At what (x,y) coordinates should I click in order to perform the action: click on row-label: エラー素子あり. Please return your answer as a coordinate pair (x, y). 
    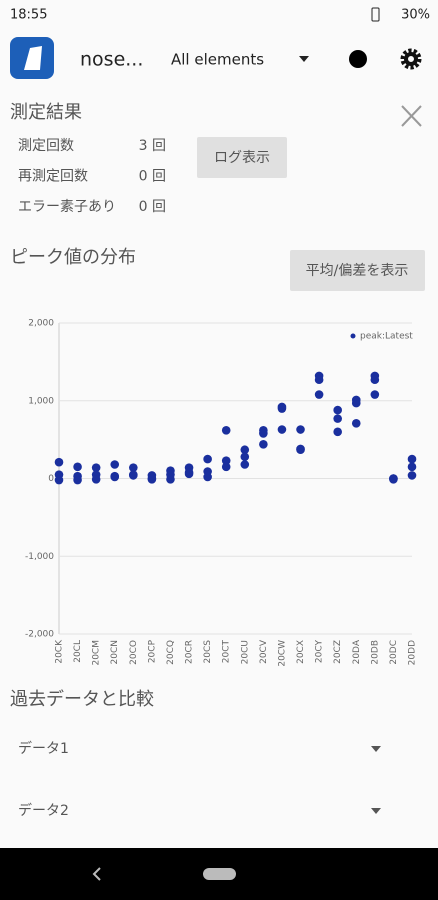
    Looking at the image, I should click on (67, 207).